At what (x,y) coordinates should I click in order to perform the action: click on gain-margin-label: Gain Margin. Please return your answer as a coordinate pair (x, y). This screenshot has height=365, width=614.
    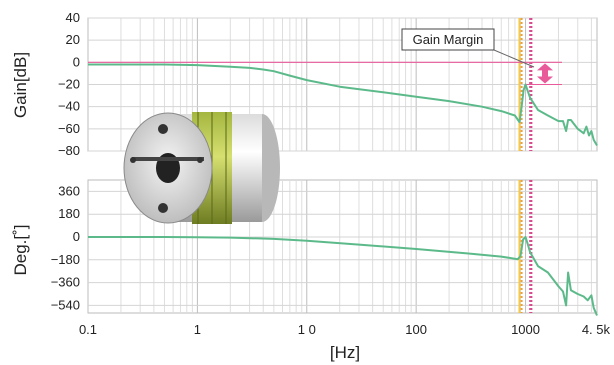
    Looking at the image, I should click on (448, 39).